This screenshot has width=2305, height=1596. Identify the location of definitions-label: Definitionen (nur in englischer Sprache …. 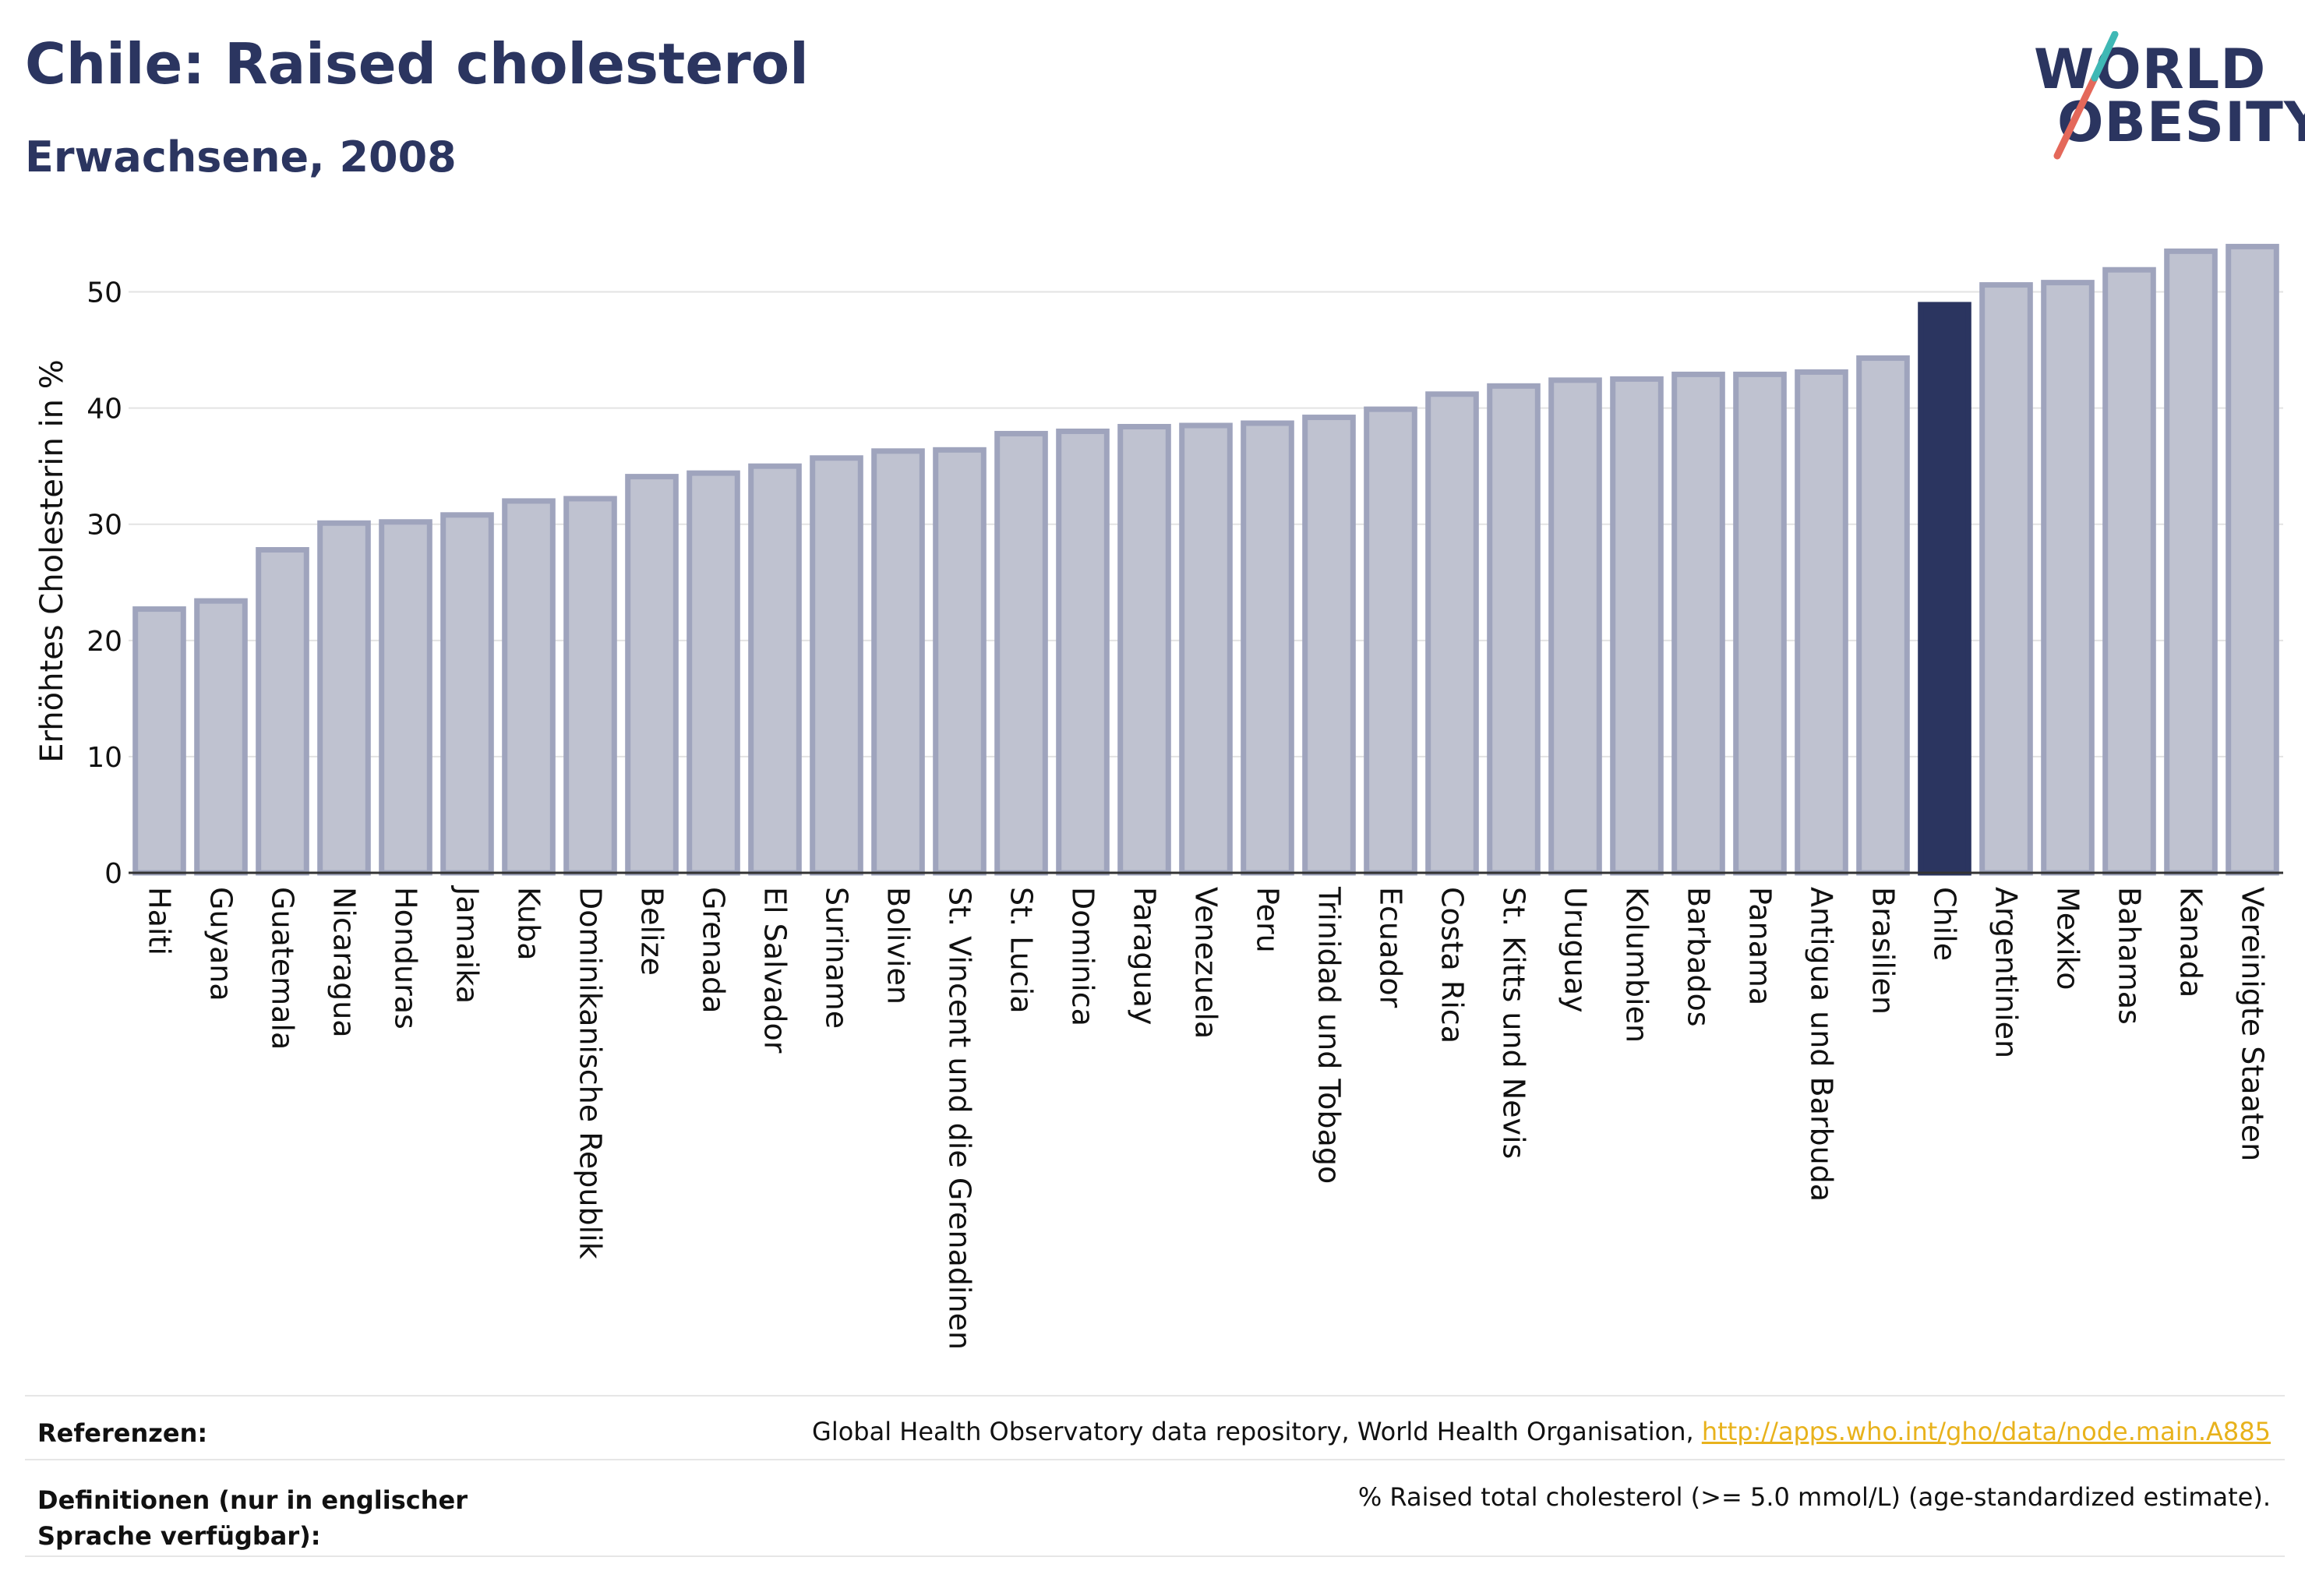
(252, 1518).